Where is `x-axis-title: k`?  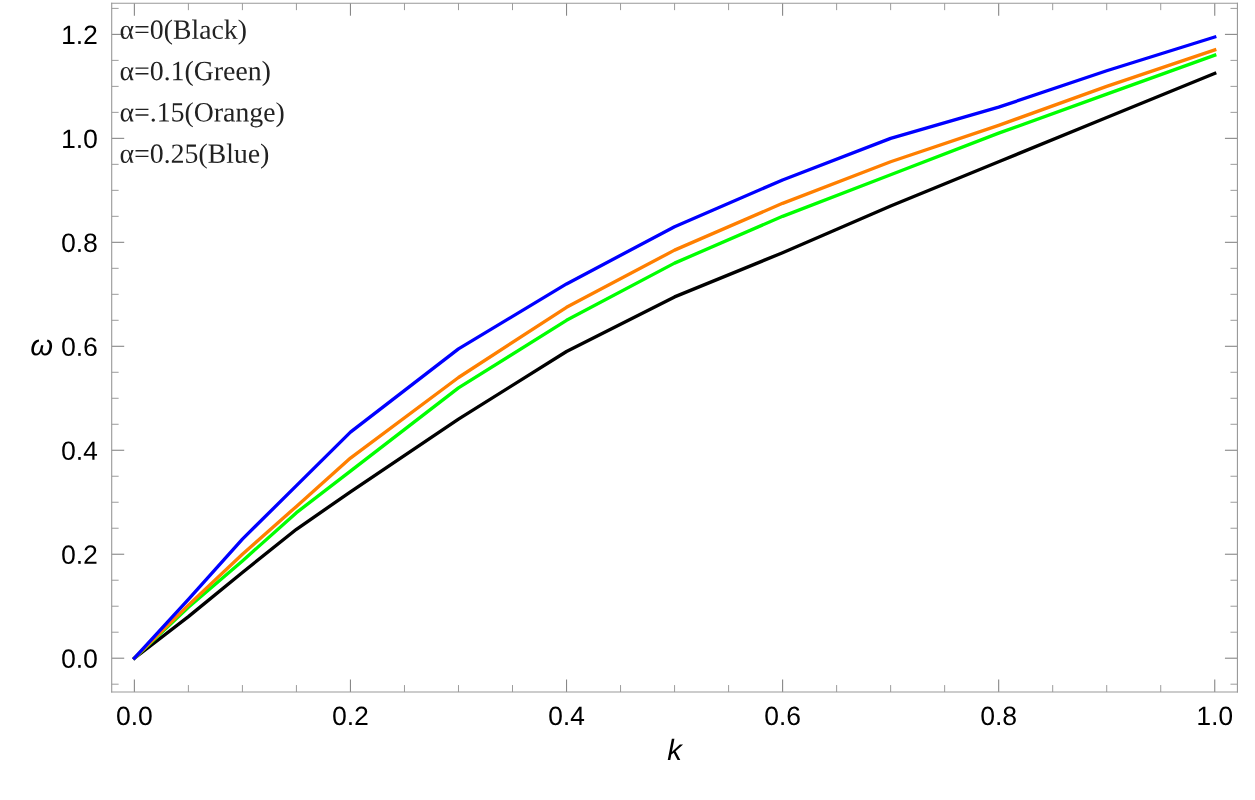
x-axis-title: k is located at coordinates (675, 749).